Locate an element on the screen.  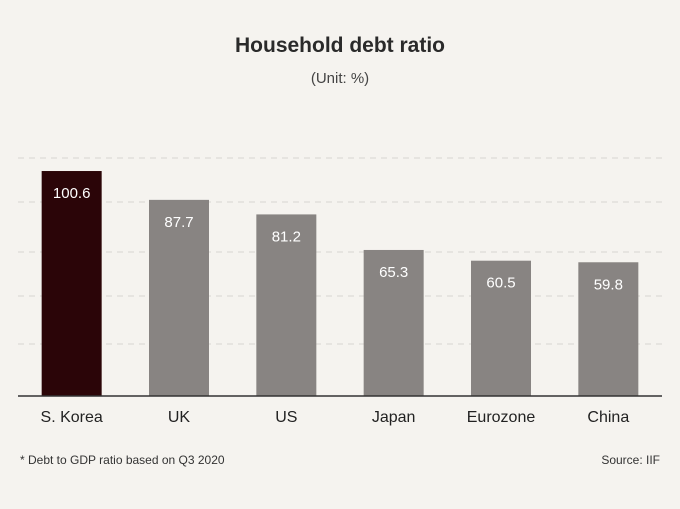
footnote: * Debt to GDP ratio based on Q3 2020 is located at coordinates (122, 460).